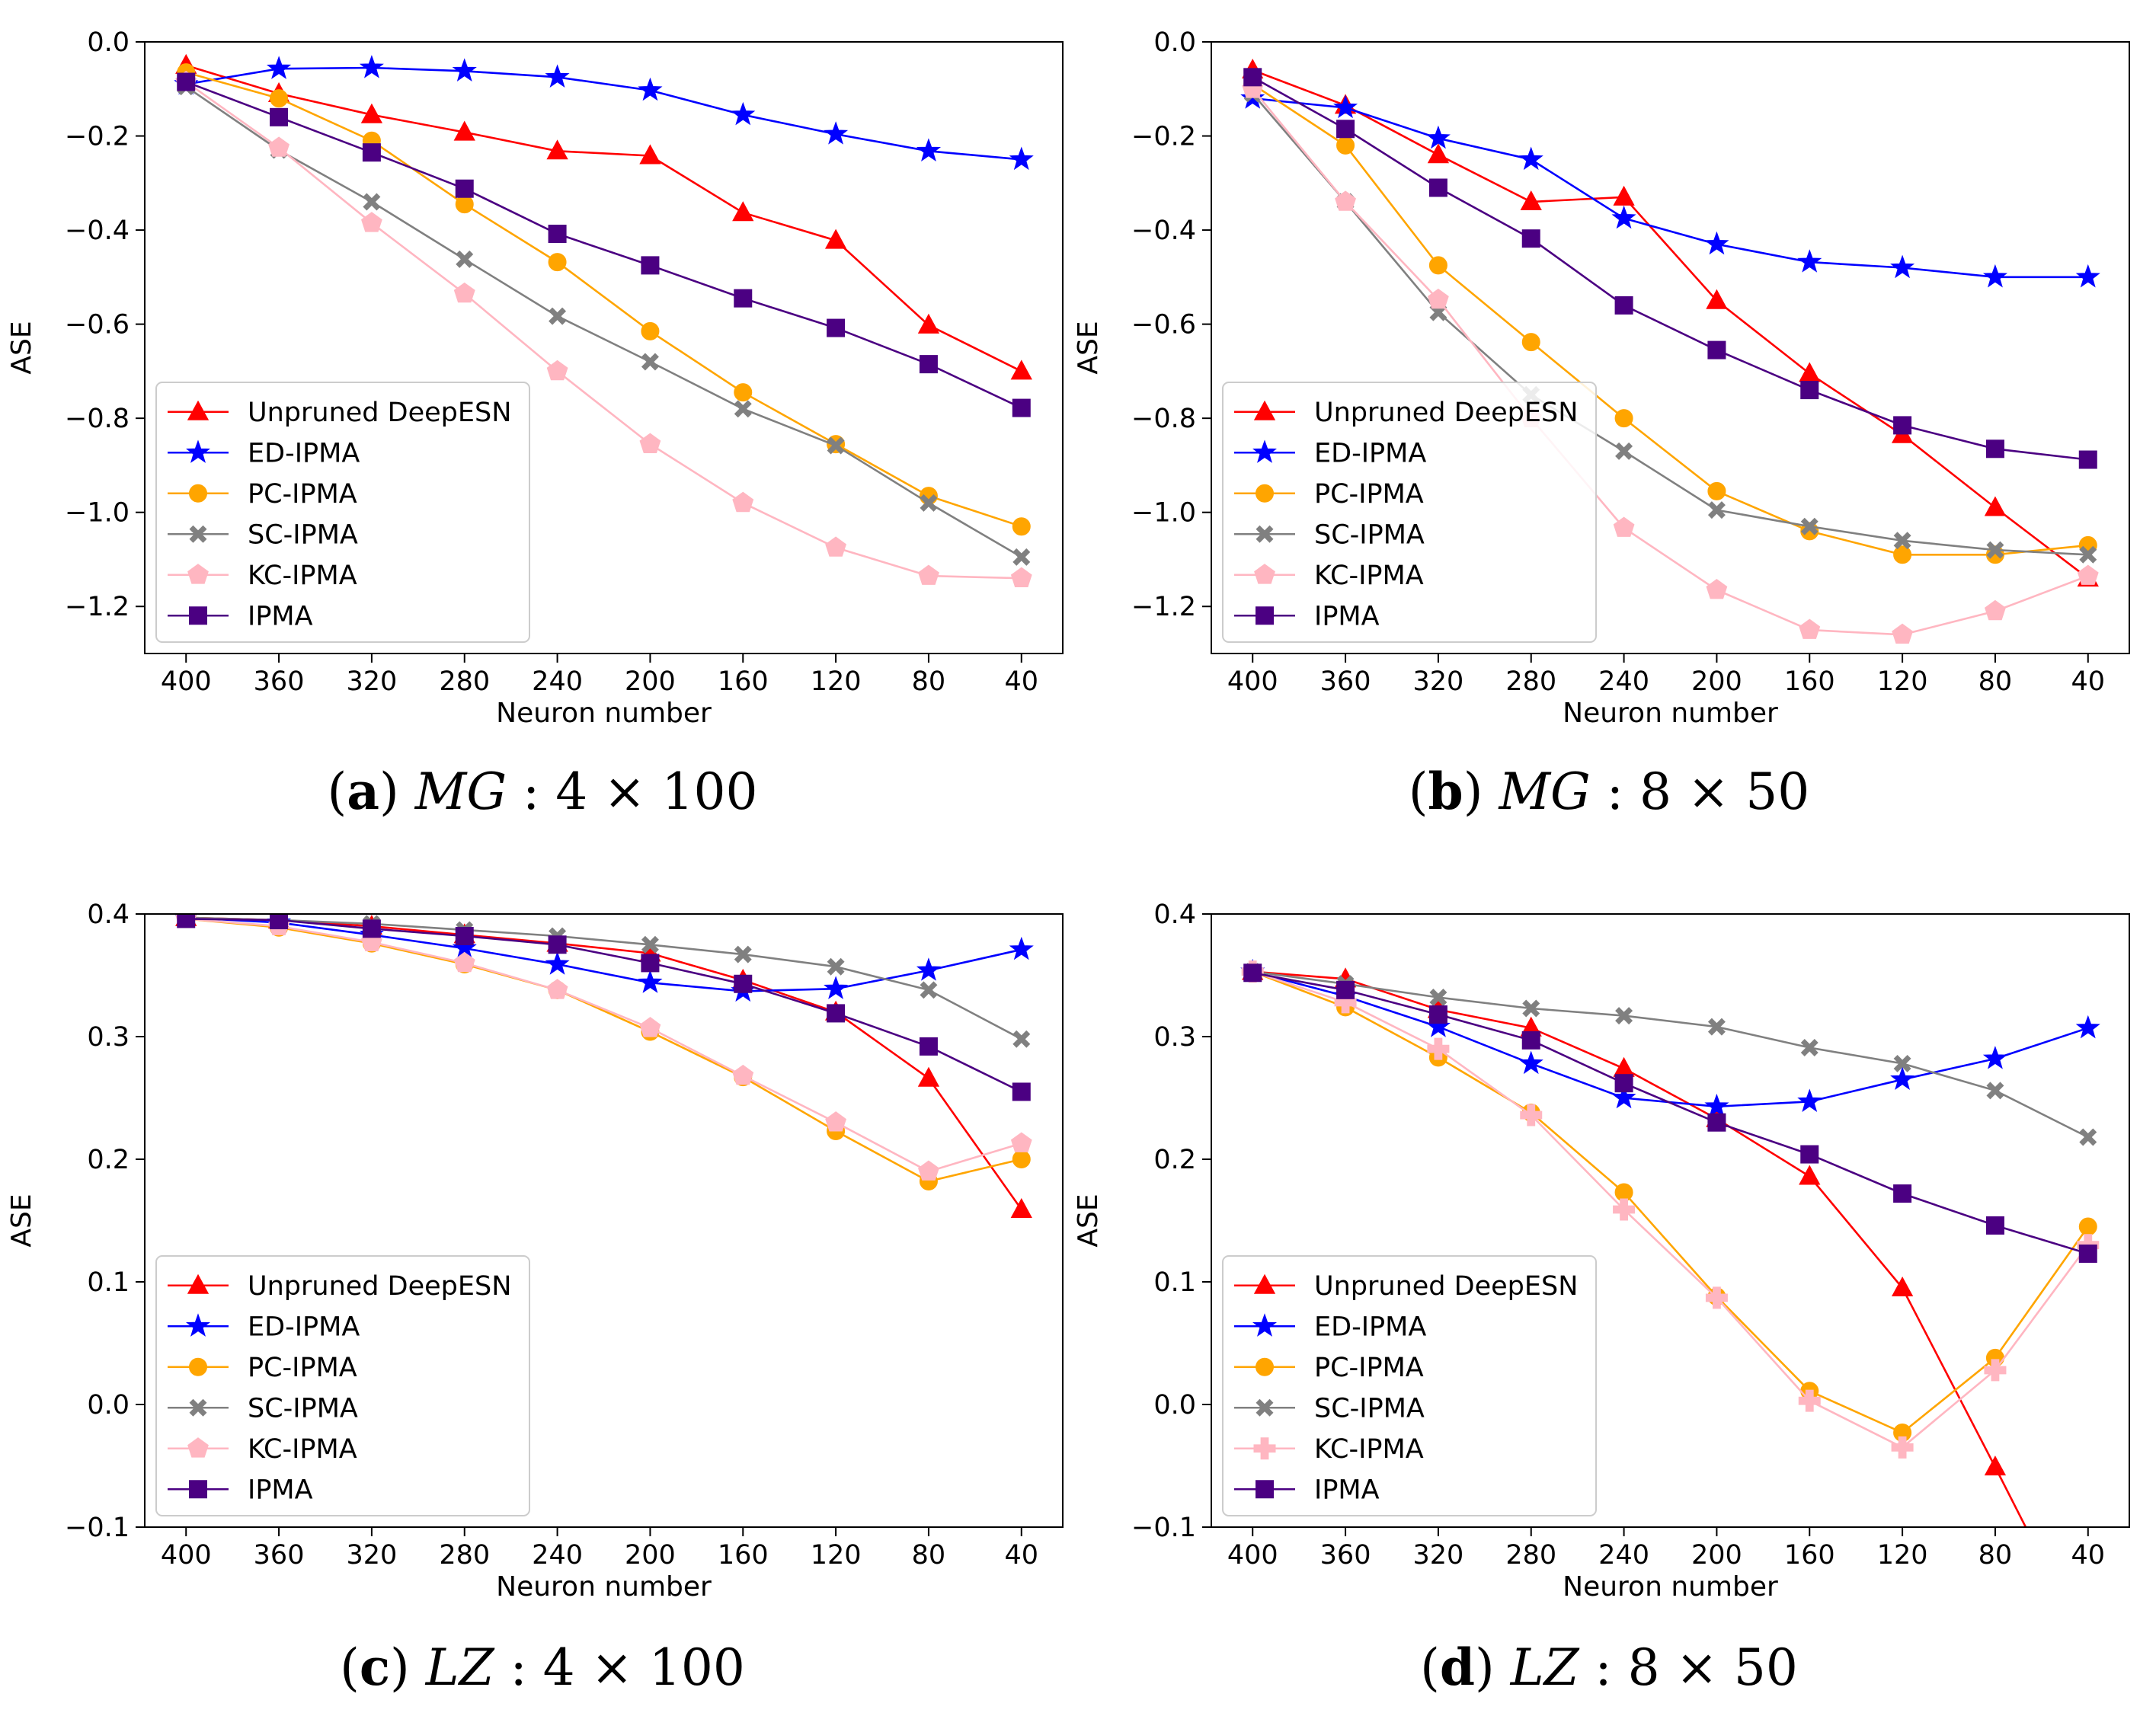 Image resolution: width=2156 pixels, height=1732 pixels. What do you see at coordinates (97, 607) in the screenshot?
I see `y-tick-label-6: −1.2` at bounding box center [97, 607].